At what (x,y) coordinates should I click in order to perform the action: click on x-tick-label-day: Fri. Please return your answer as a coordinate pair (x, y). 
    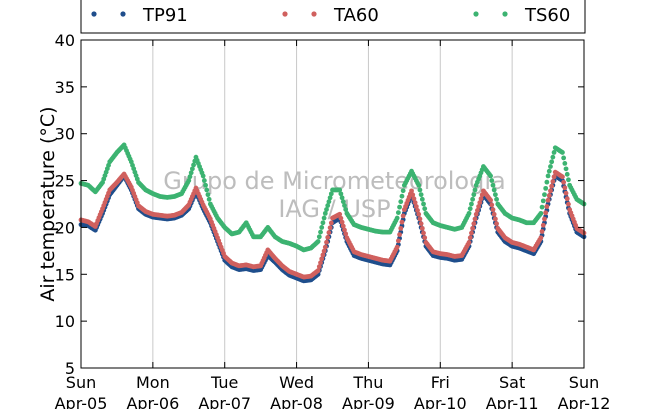
    Looking at the image, I should click on (440, 382).